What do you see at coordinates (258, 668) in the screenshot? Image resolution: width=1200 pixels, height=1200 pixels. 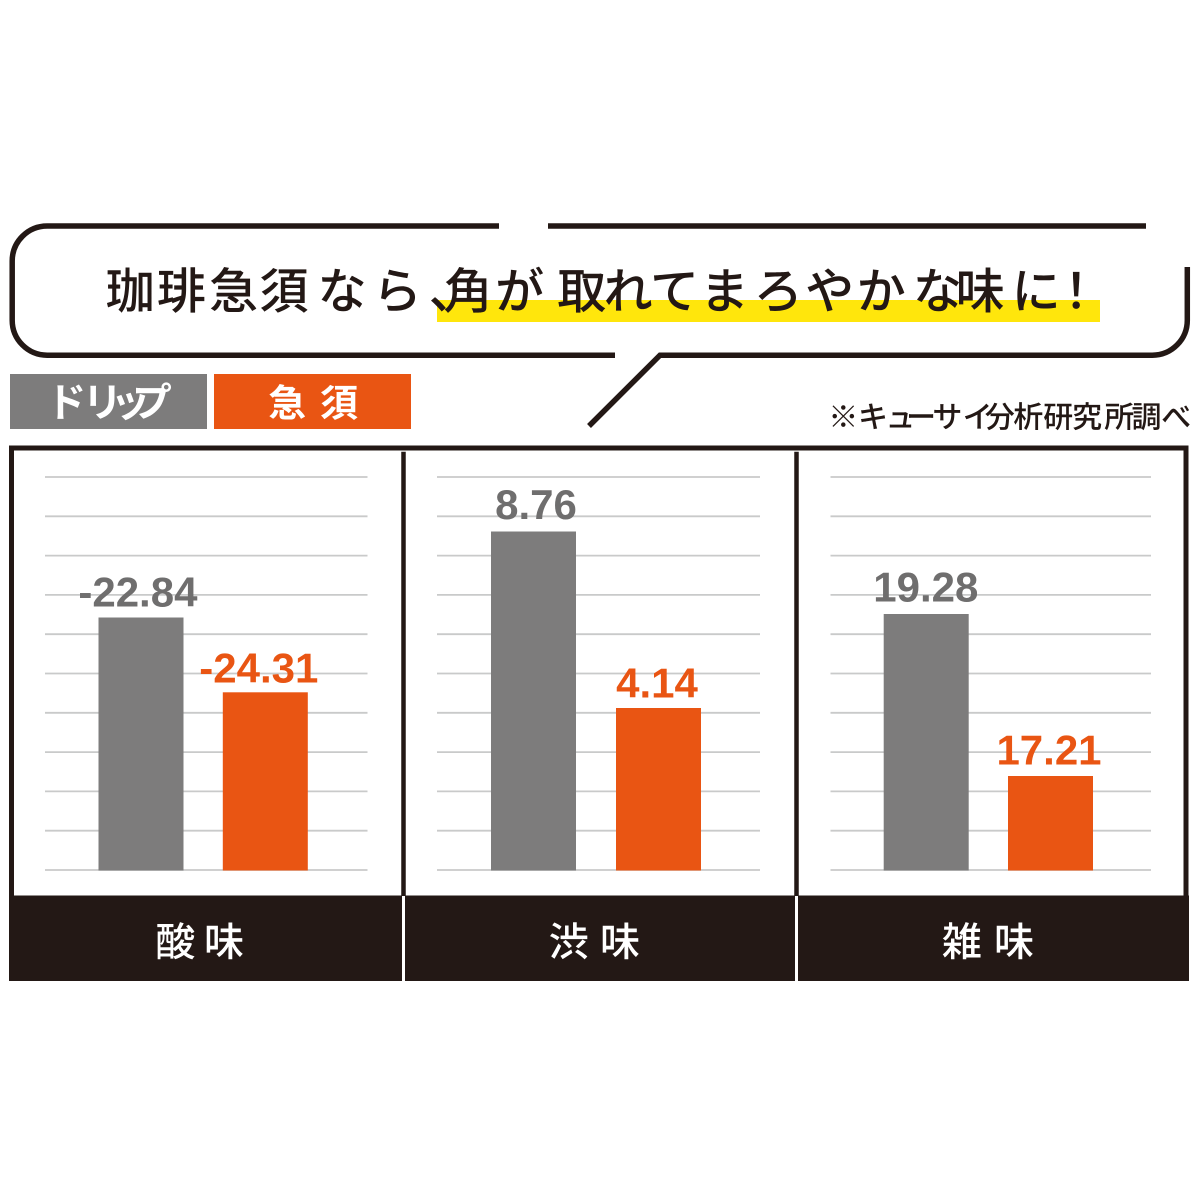 I see `svg-text: -24.31` at bounding box center [258, 668].